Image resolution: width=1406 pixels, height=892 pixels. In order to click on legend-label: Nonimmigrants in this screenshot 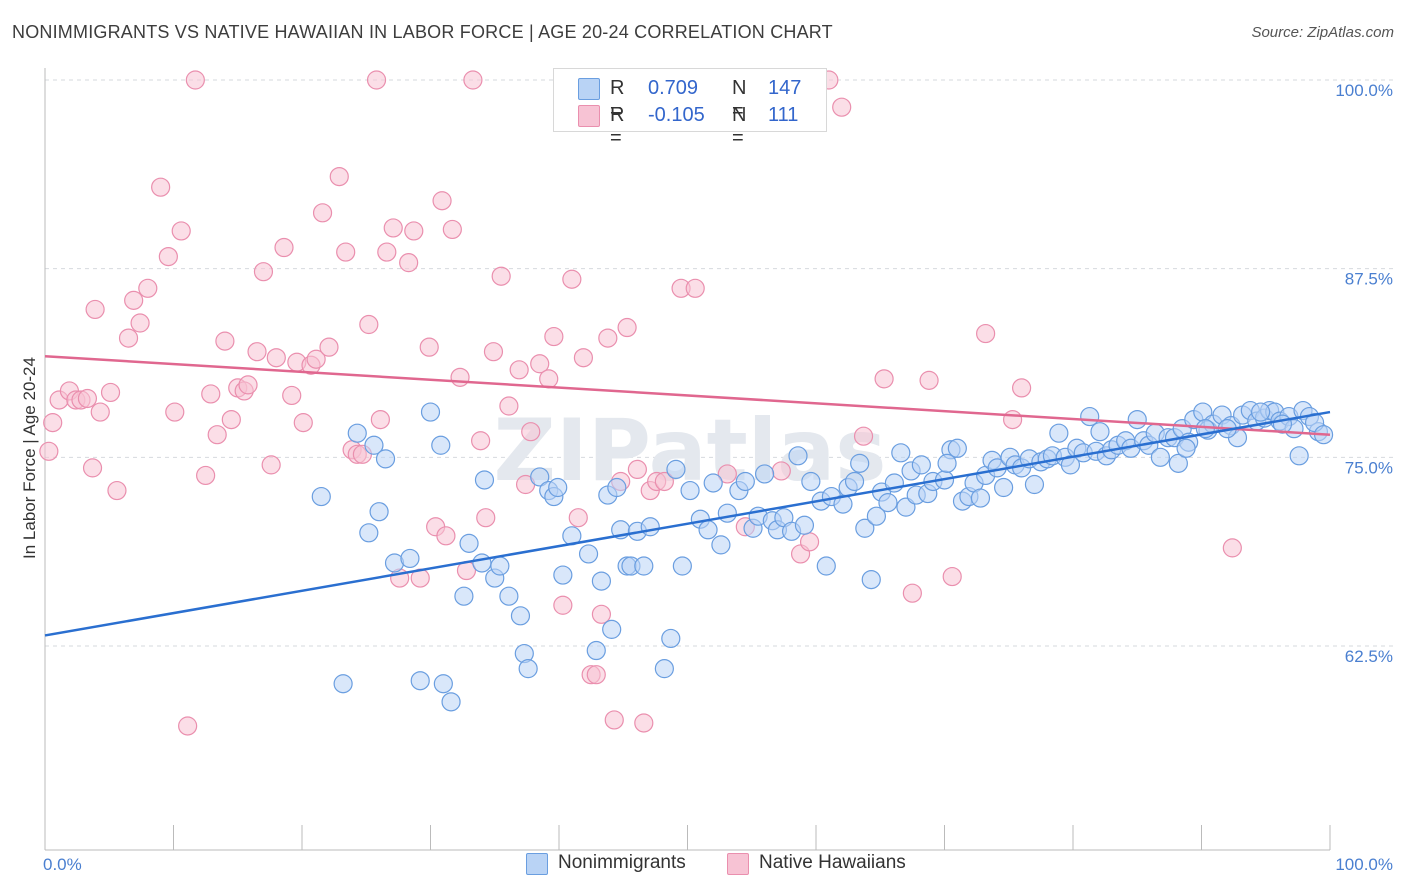, I will do `click(622, 862)`.